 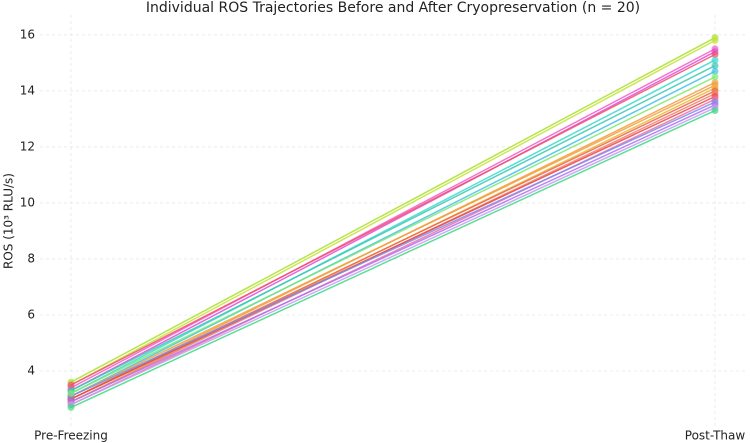 What do you see at coordinates (715, 436) in the screenshot?
I see `x-tick-label: Post-Thaw` at bounding box center [715, 436].